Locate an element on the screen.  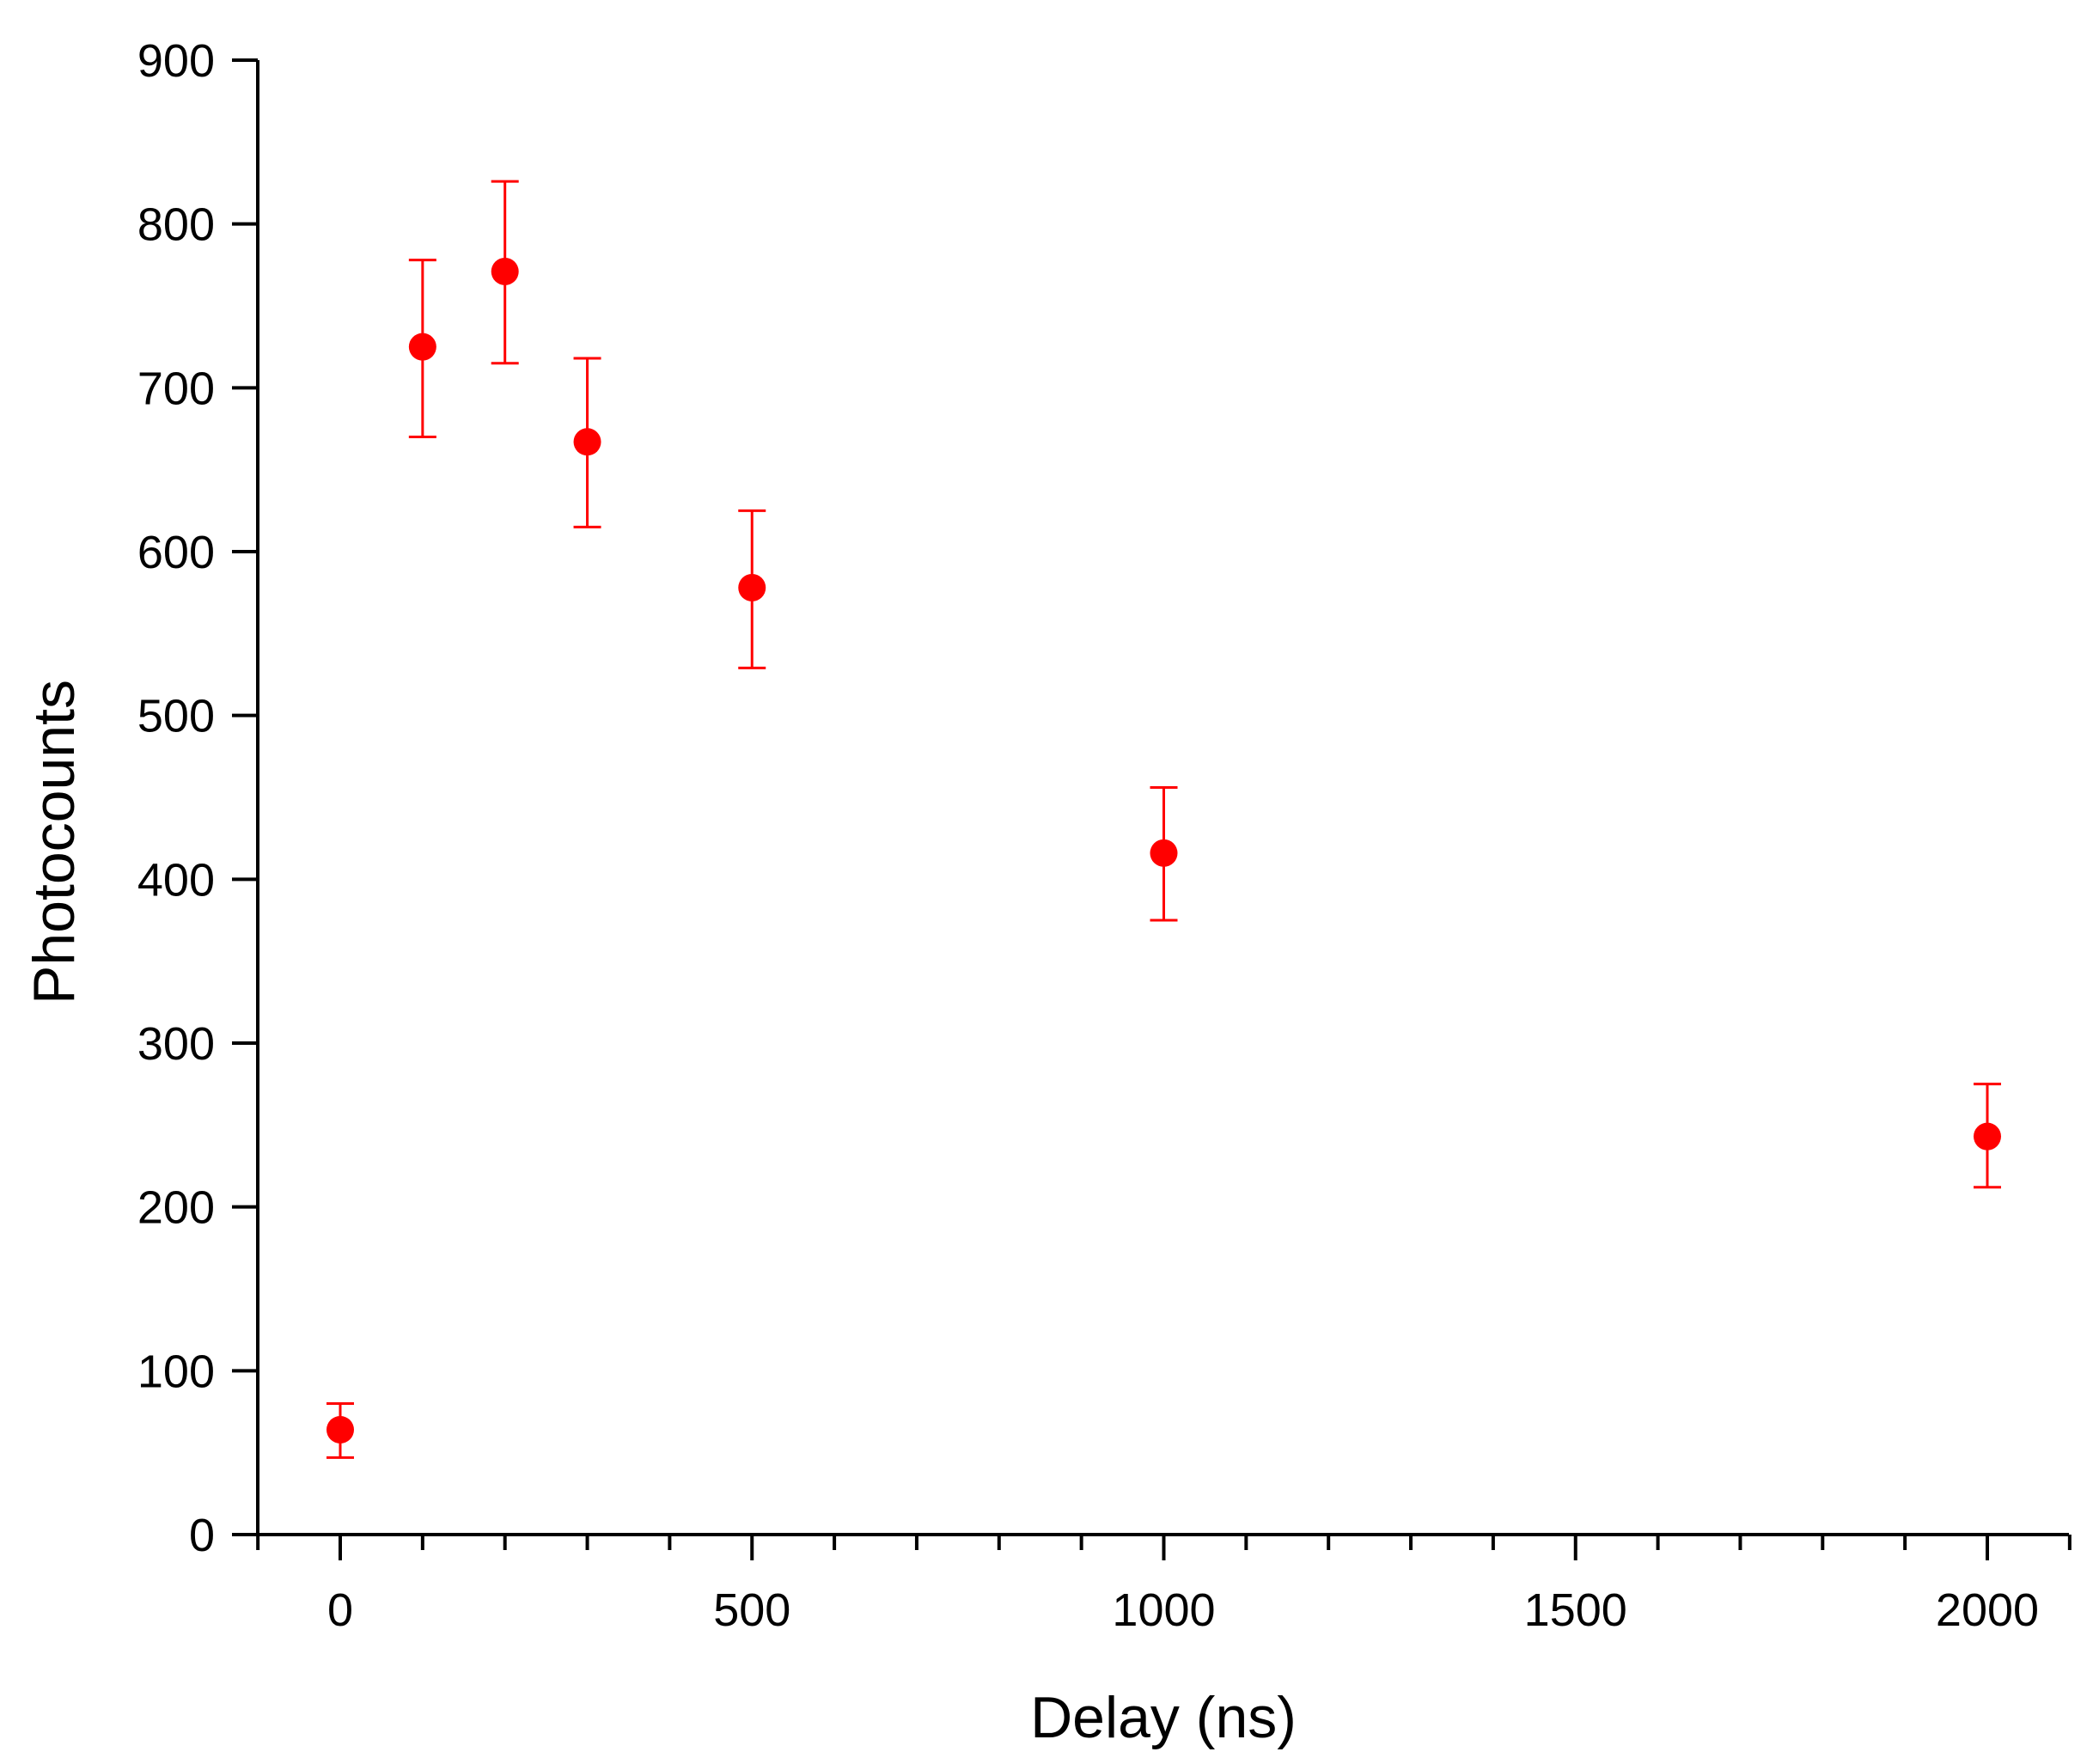
x-tick-label: 1500 is located at coordinates (1575, 1610).